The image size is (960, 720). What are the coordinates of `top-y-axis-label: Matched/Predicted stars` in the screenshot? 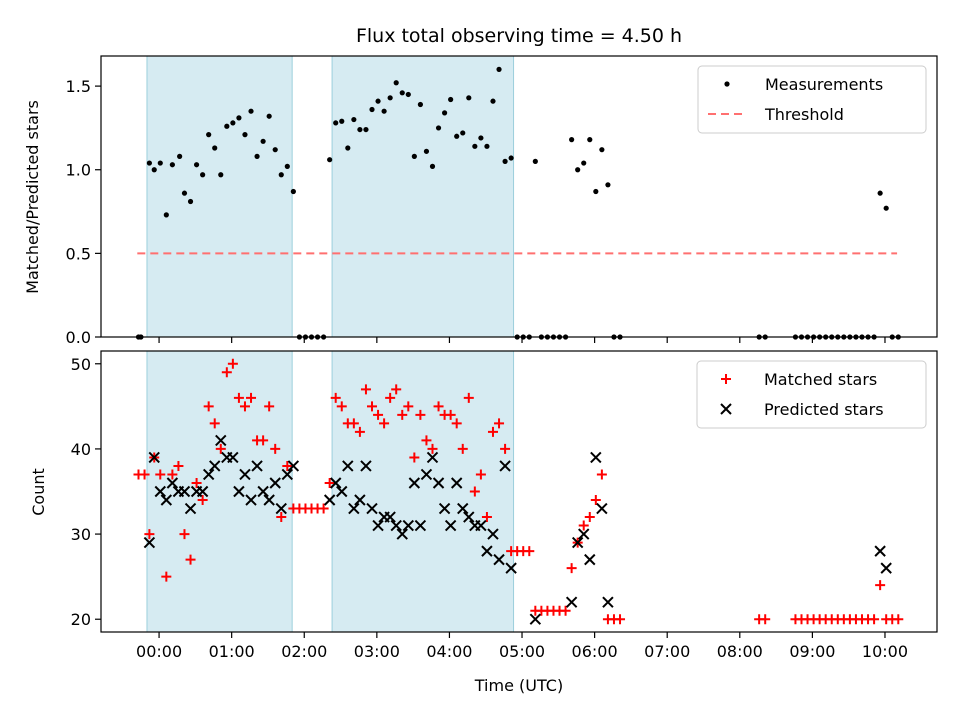 It's located at (32, 197).